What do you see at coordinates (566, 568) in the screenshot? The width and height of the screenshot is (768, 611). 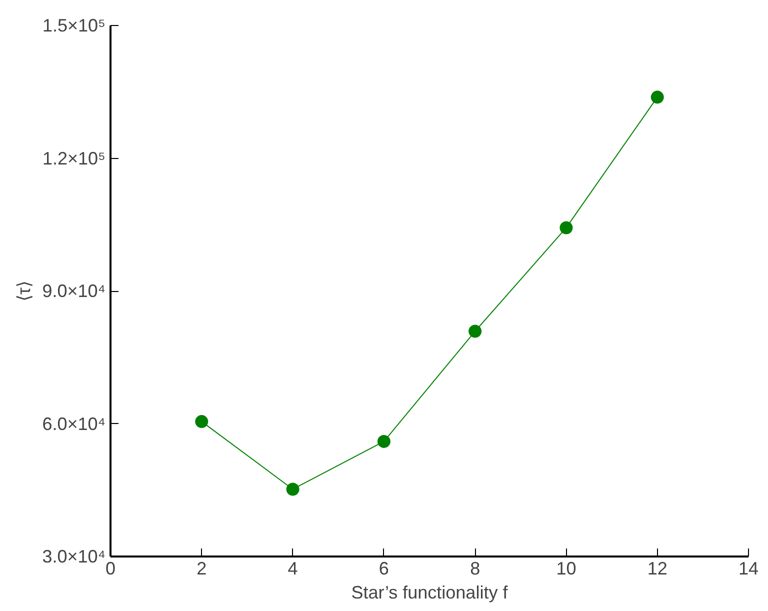 I see `x-tick-label: 10` at bounding box center [566, 568].